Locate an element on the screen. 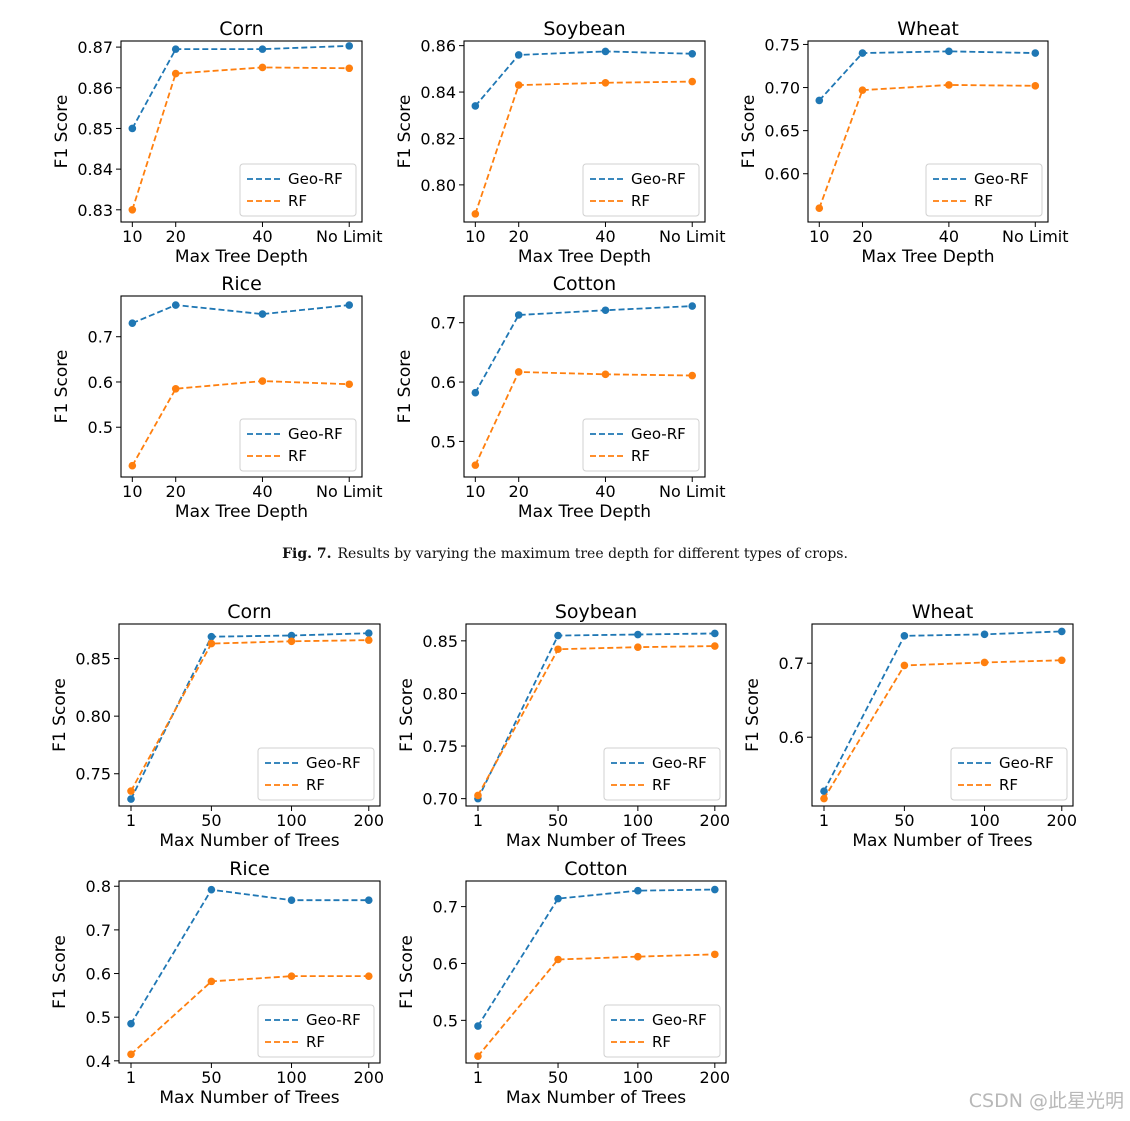  y-tick-label: 0.70 is located at coordinates (782, 88).